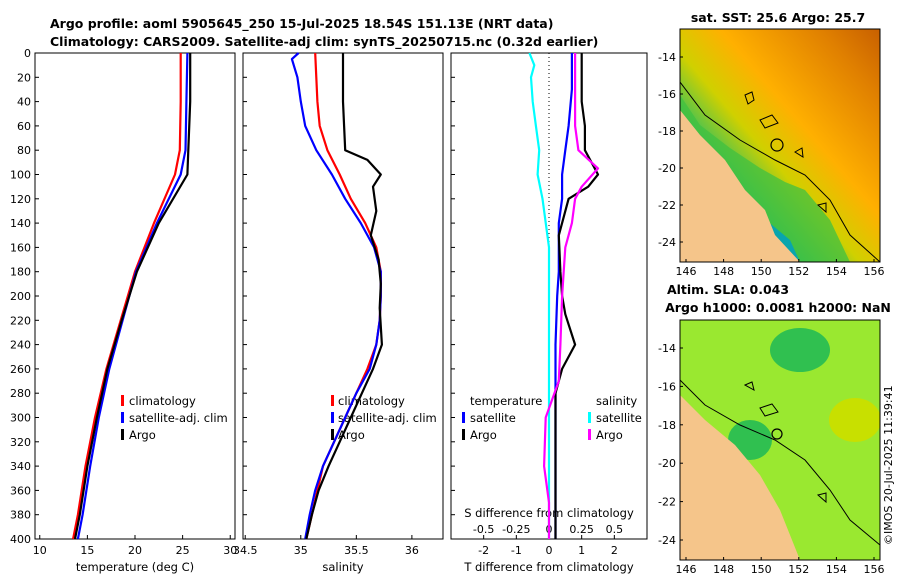  I want to click on sla-high-anomaly, so click(854, 420).